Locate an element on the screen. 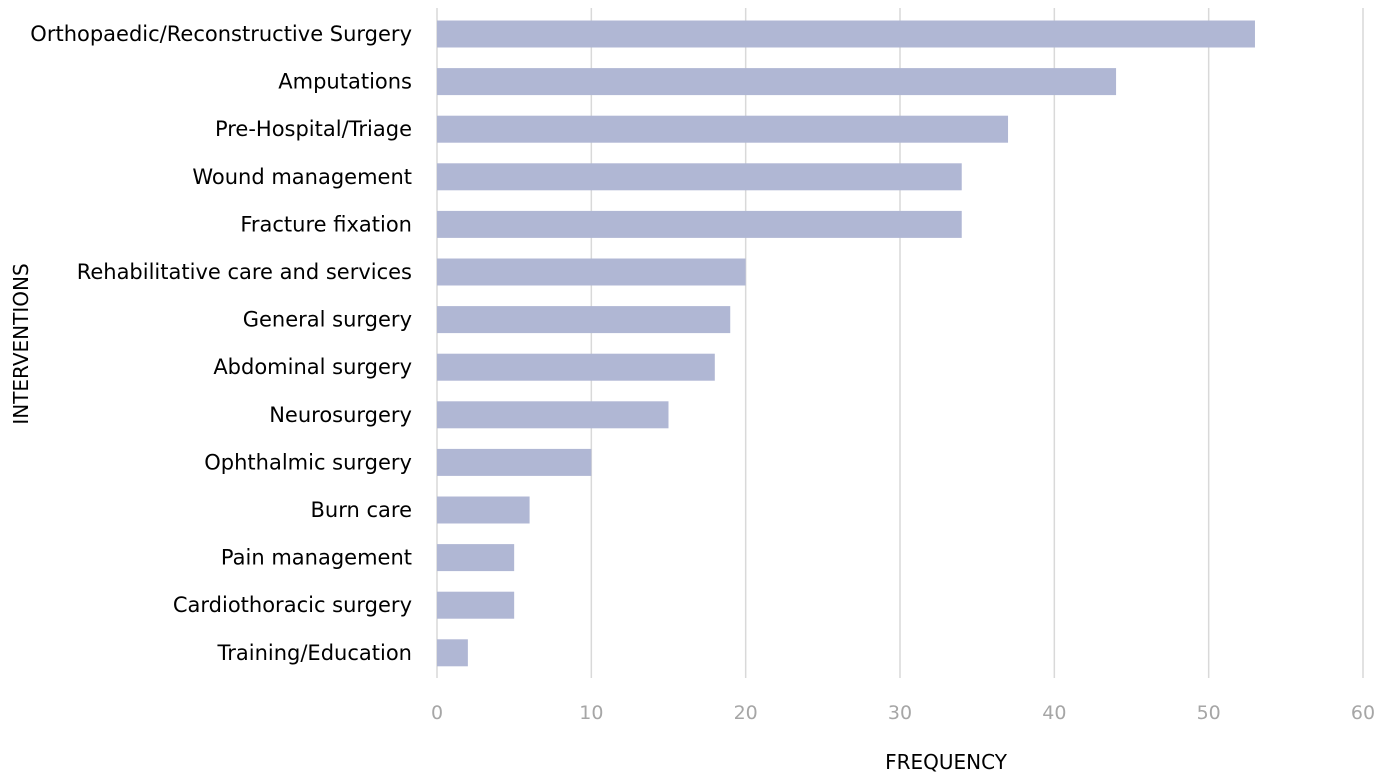  category-label-12: Cardiothoracic surgery is located at coordinates (292, 605).